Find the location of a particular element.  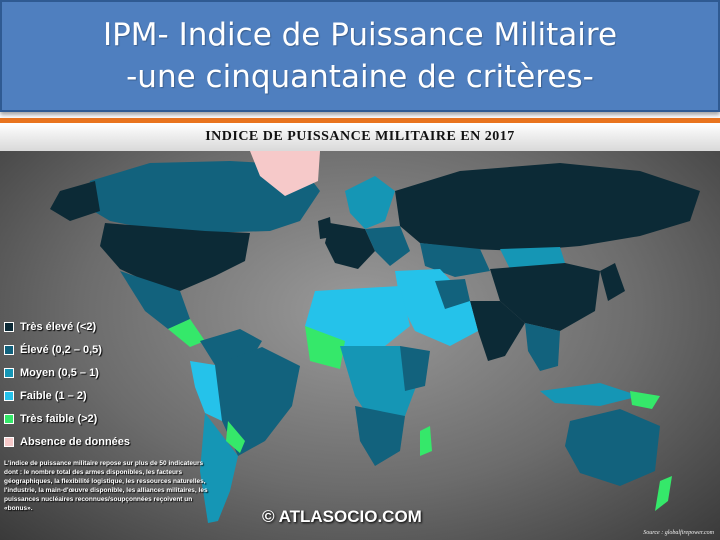

russia-region is located at coordinates (547, 207).